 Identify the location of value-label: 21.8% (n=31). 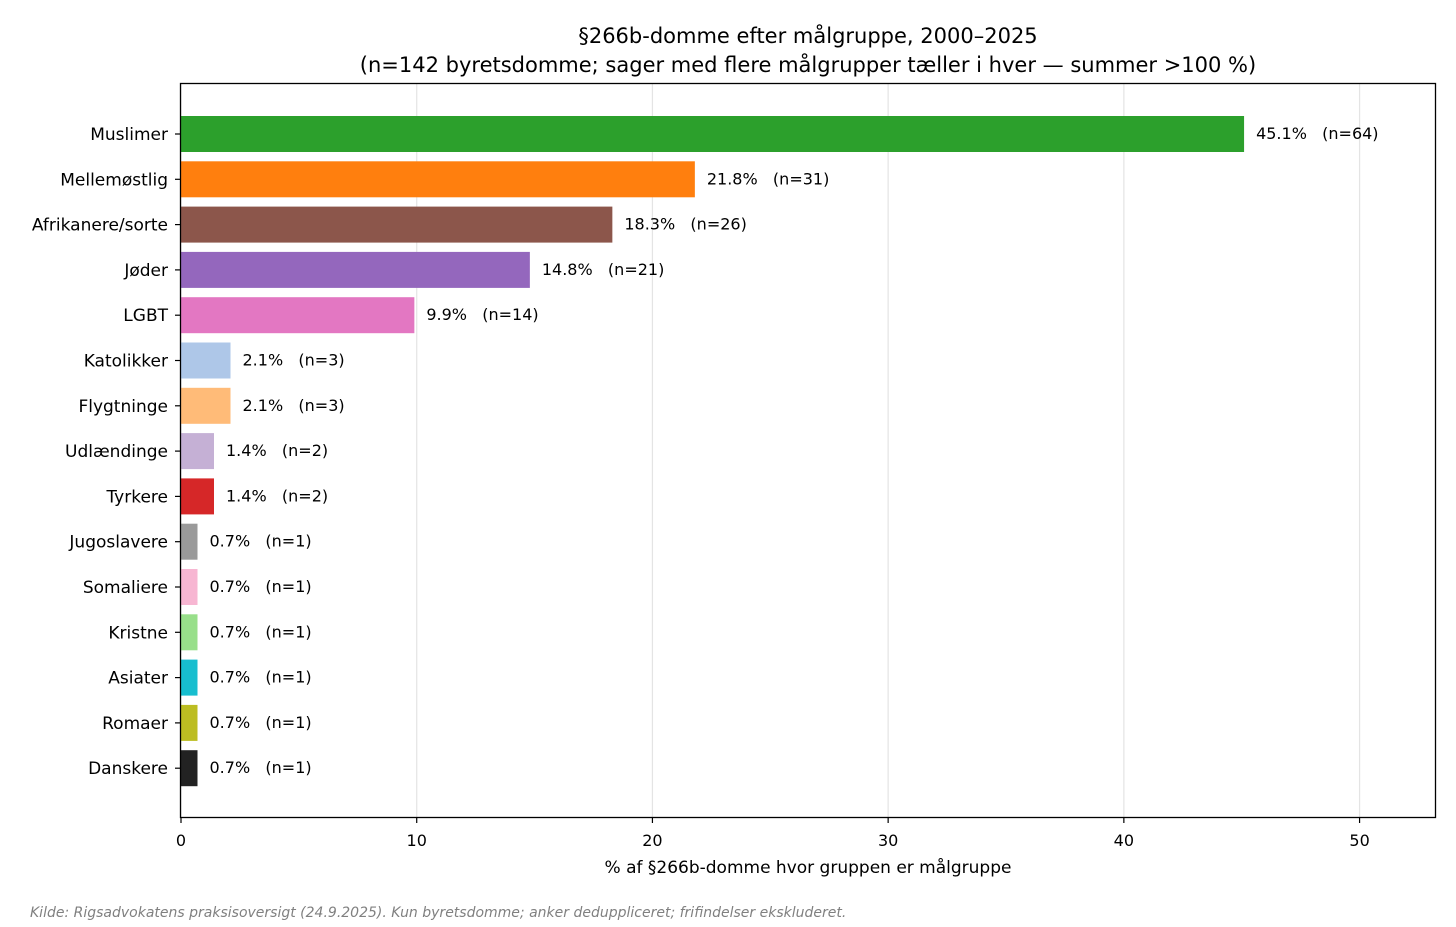
(768, 178).